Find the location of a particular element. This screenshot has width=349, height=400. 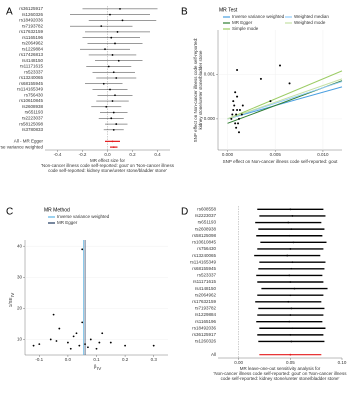

x-tick-label: 0.0 is located at coordinates (68, 359).